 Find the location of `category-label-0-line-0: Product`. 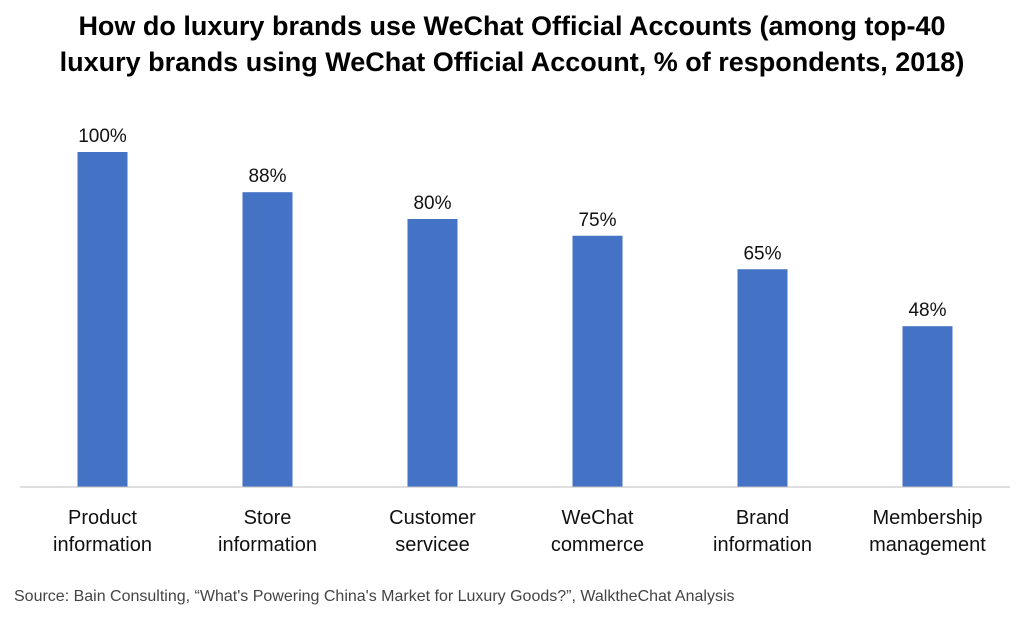

category-label-0-line-0: Product is located at coordinates (102, 518).